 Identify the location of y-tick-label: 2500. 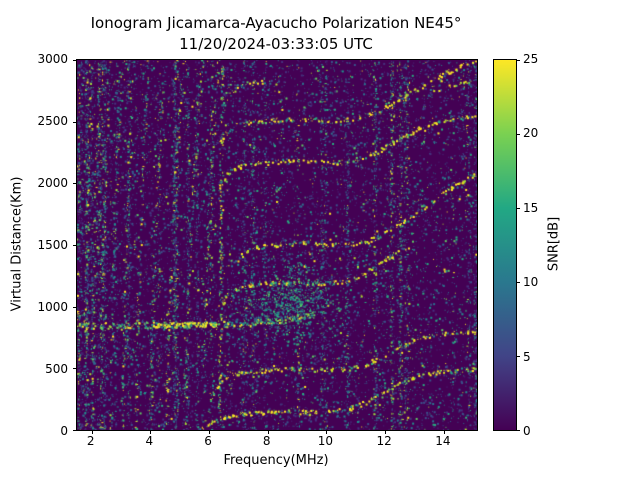
(52, 121).